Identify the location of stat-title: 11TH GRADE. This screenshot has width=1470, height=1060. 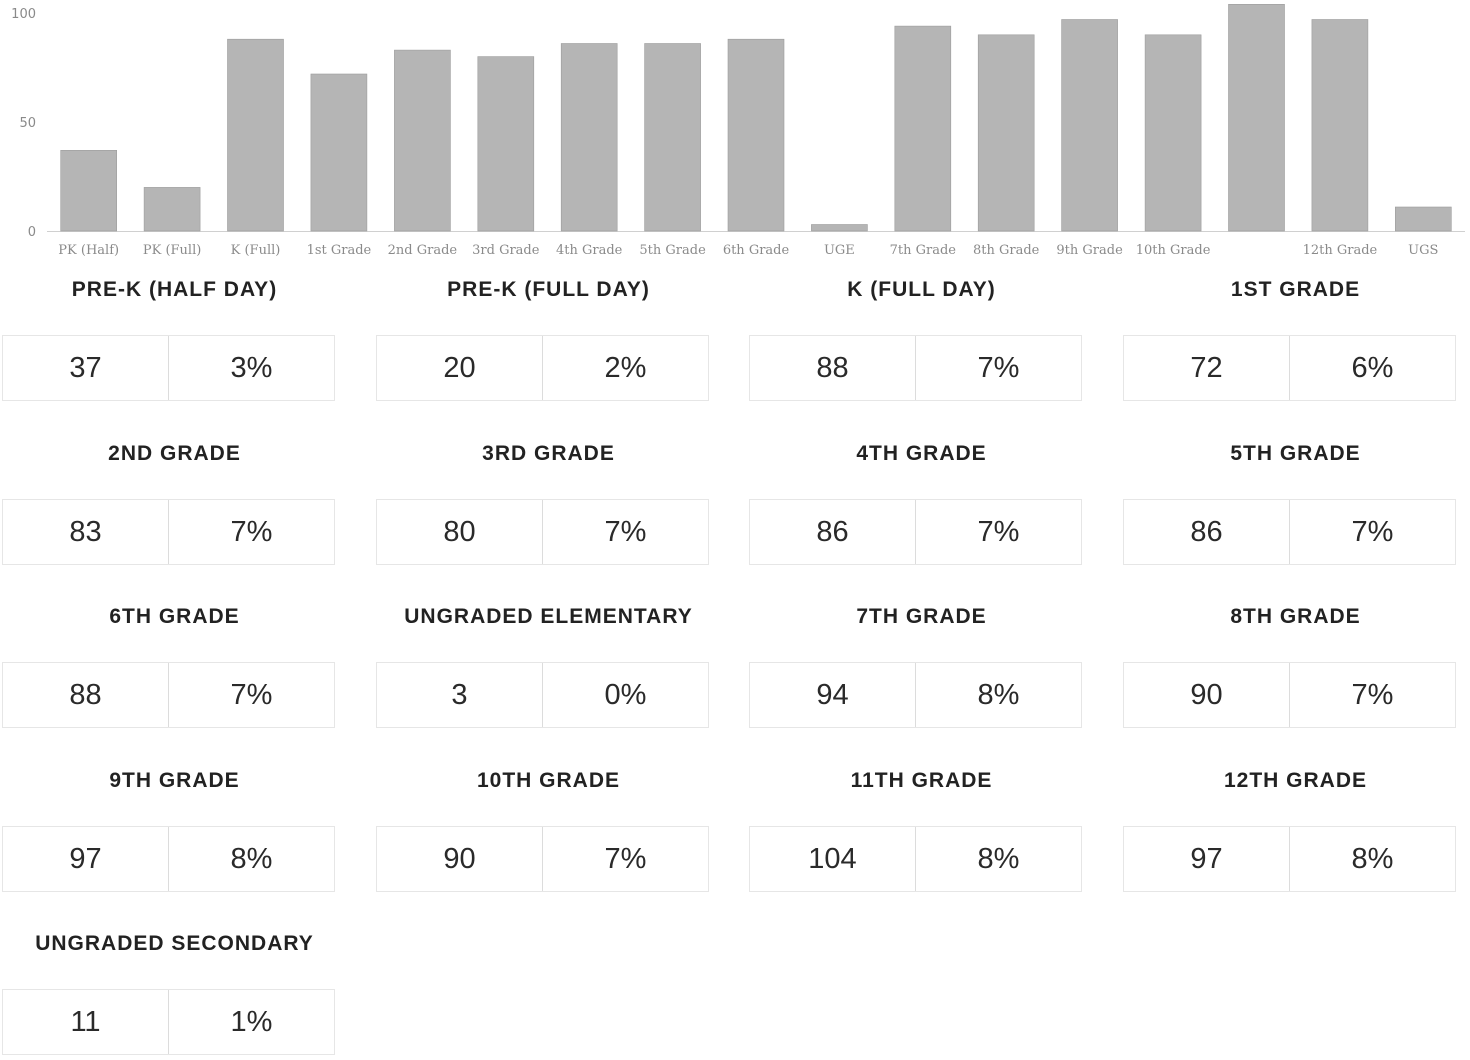
(921, 780).